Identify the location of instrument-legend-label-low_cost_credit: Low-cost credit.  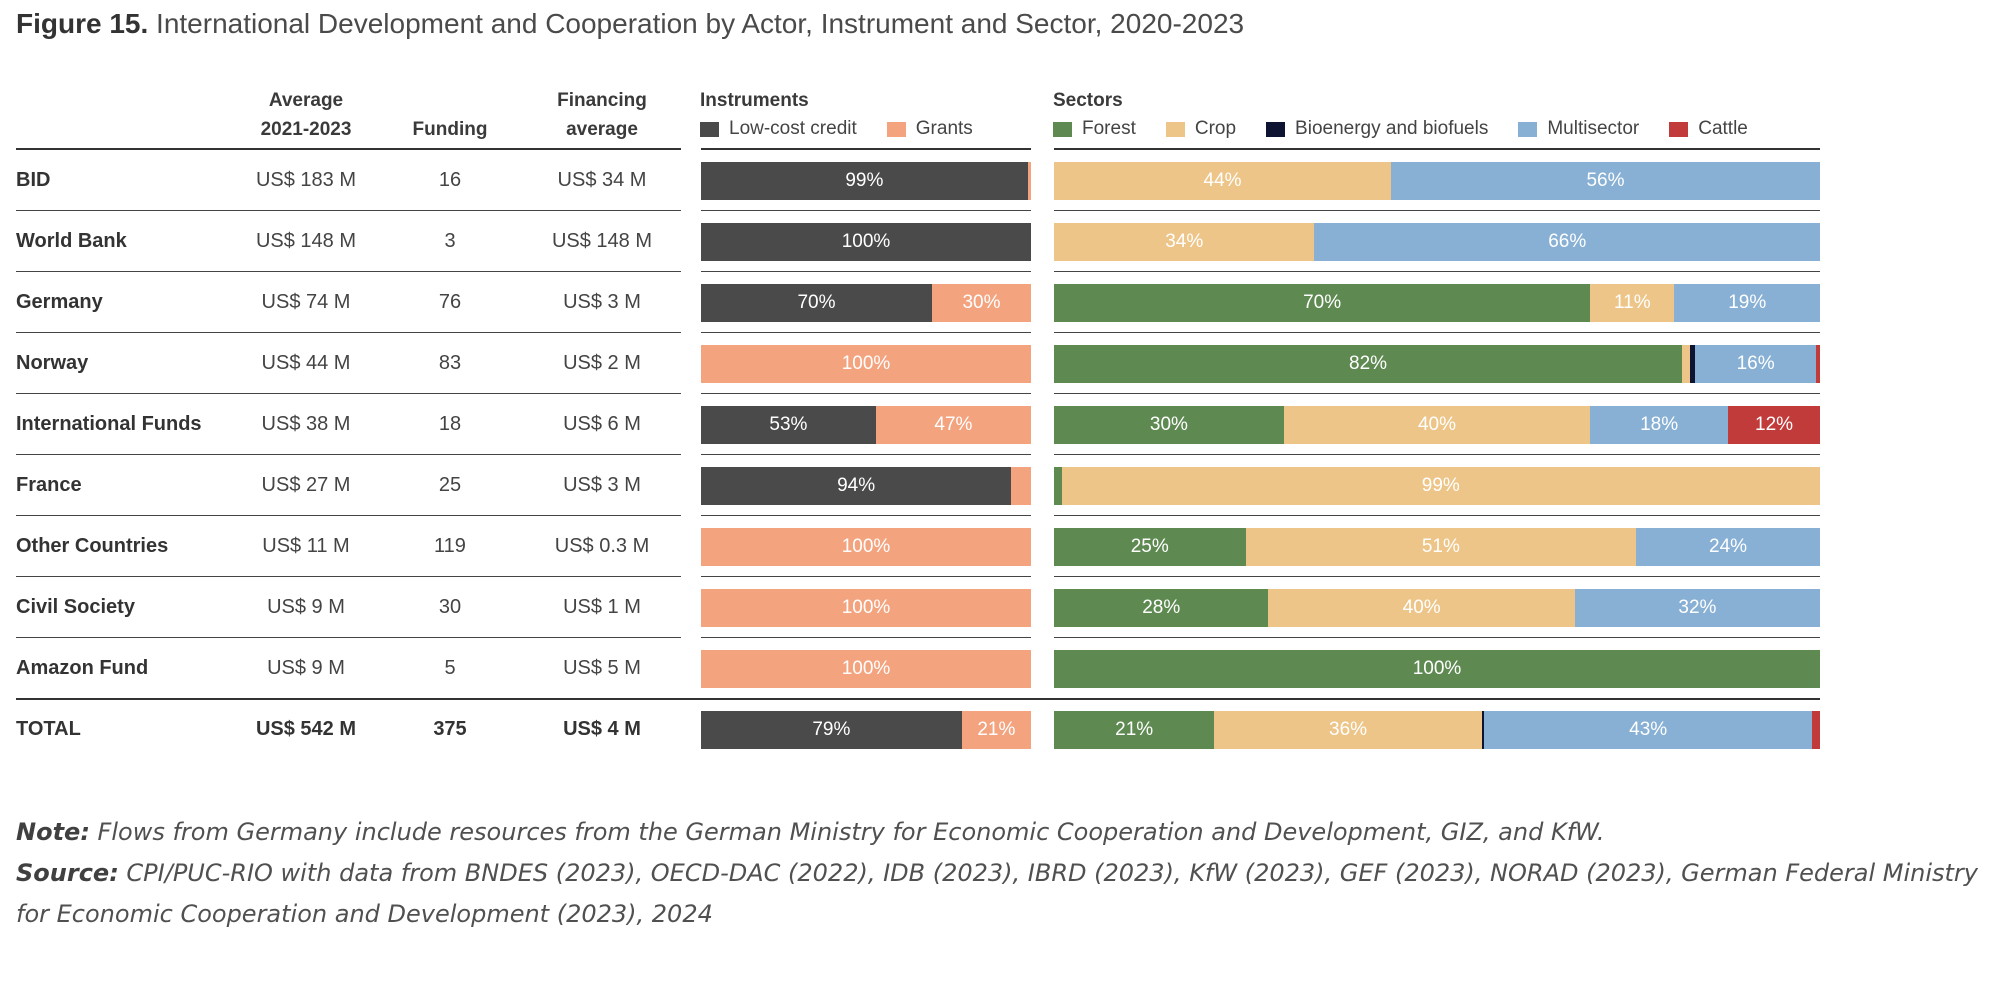
(793, 128).